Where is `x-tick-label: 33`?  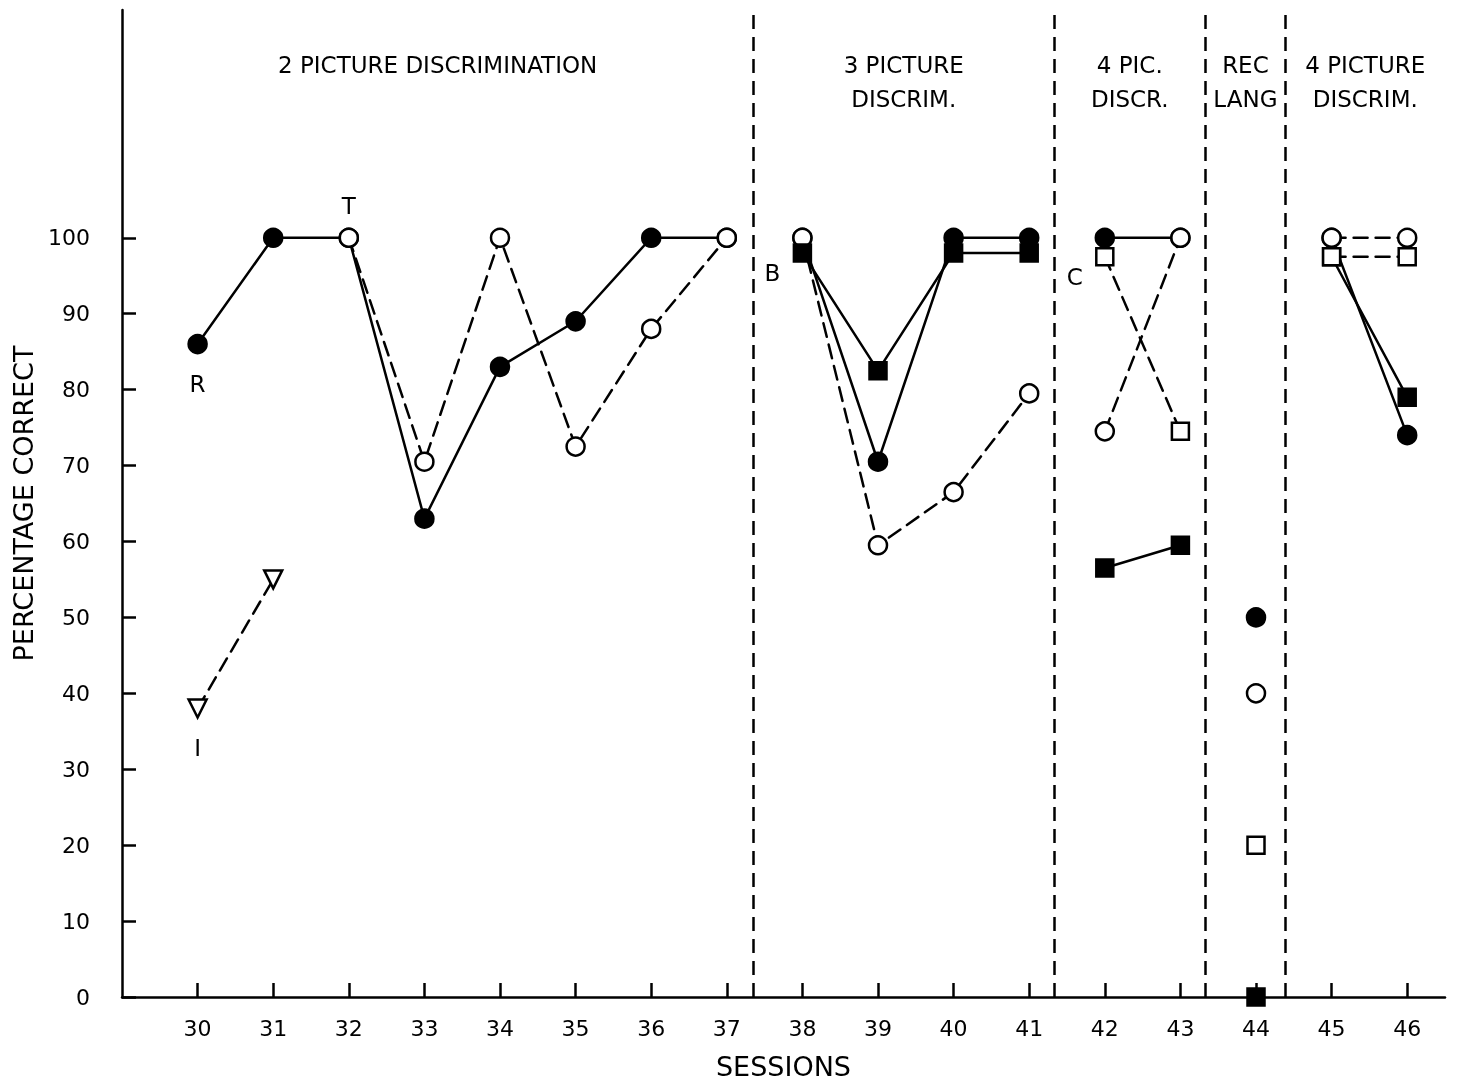 x-tick-label: 33 is located at coordinates (424, 1028).